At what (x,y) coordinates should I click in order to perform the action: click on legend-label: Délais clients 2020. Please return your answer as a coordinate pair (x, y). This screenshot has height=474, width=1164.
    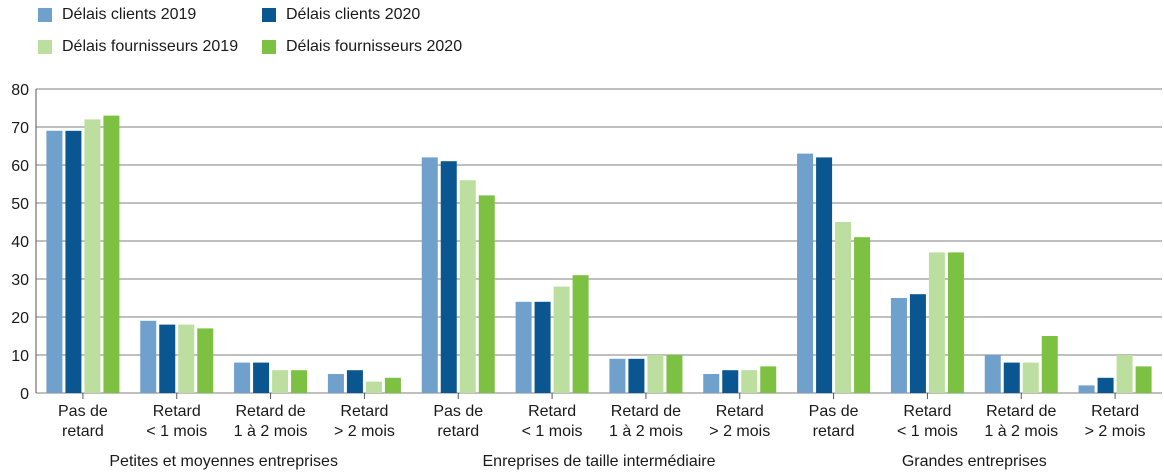
    Looking at the image, I should click on (353, 14).